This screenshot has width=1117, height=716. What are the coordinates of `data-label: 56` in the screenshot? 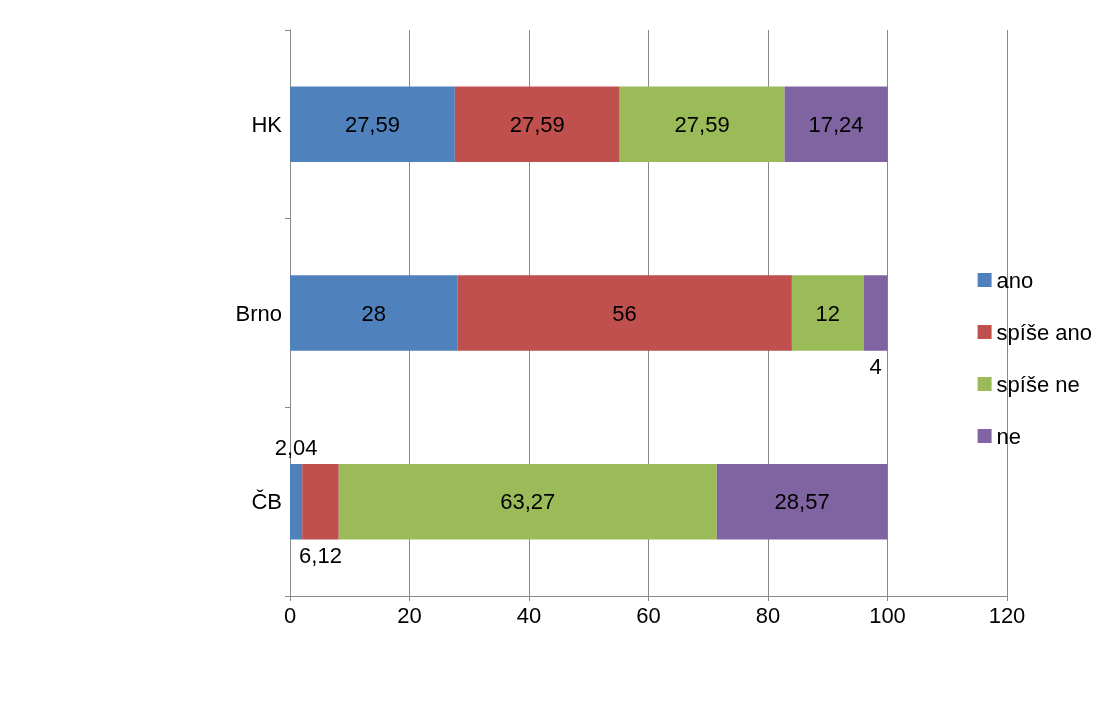 It's located at (624, 313).